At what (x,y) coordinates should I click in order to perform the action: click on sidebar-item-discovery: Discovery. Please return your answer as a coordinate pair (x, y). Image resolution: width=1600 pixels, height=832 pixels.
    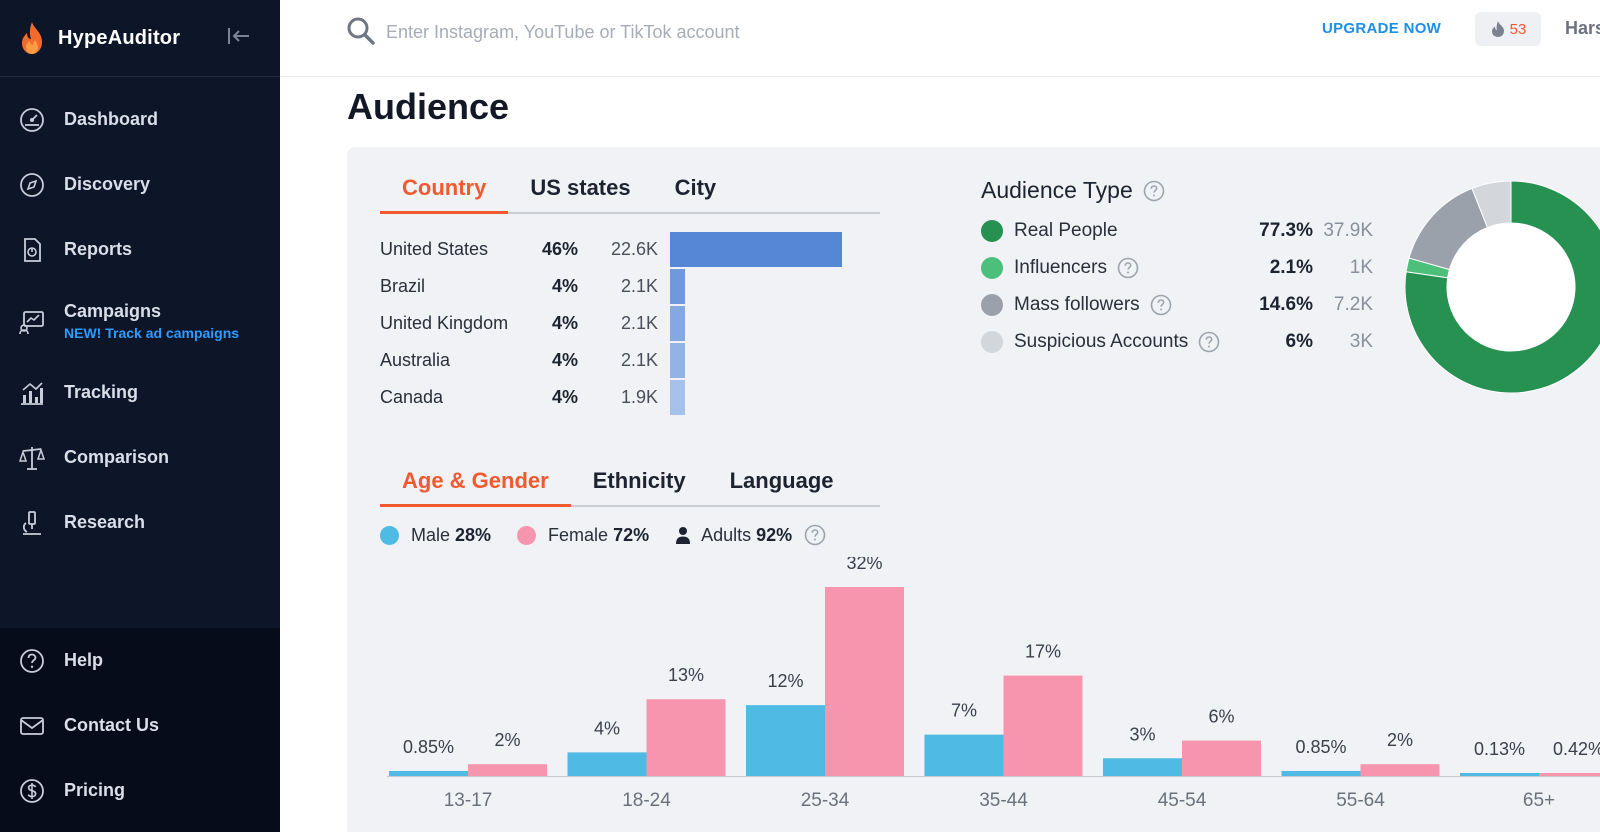
    Looking at the image, I should click on (140, 184).